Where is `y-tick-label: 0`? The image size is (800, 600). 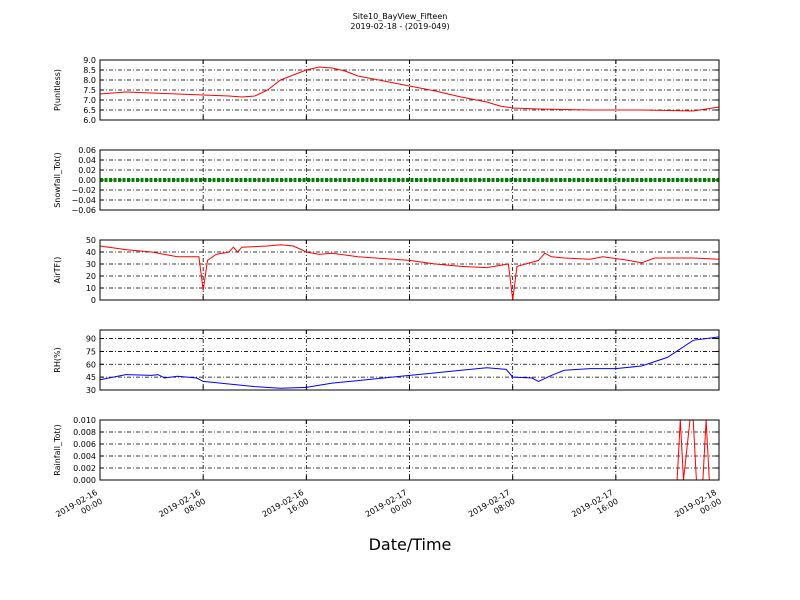 y-tick-label: 0 is located at coordinates (93, 300).